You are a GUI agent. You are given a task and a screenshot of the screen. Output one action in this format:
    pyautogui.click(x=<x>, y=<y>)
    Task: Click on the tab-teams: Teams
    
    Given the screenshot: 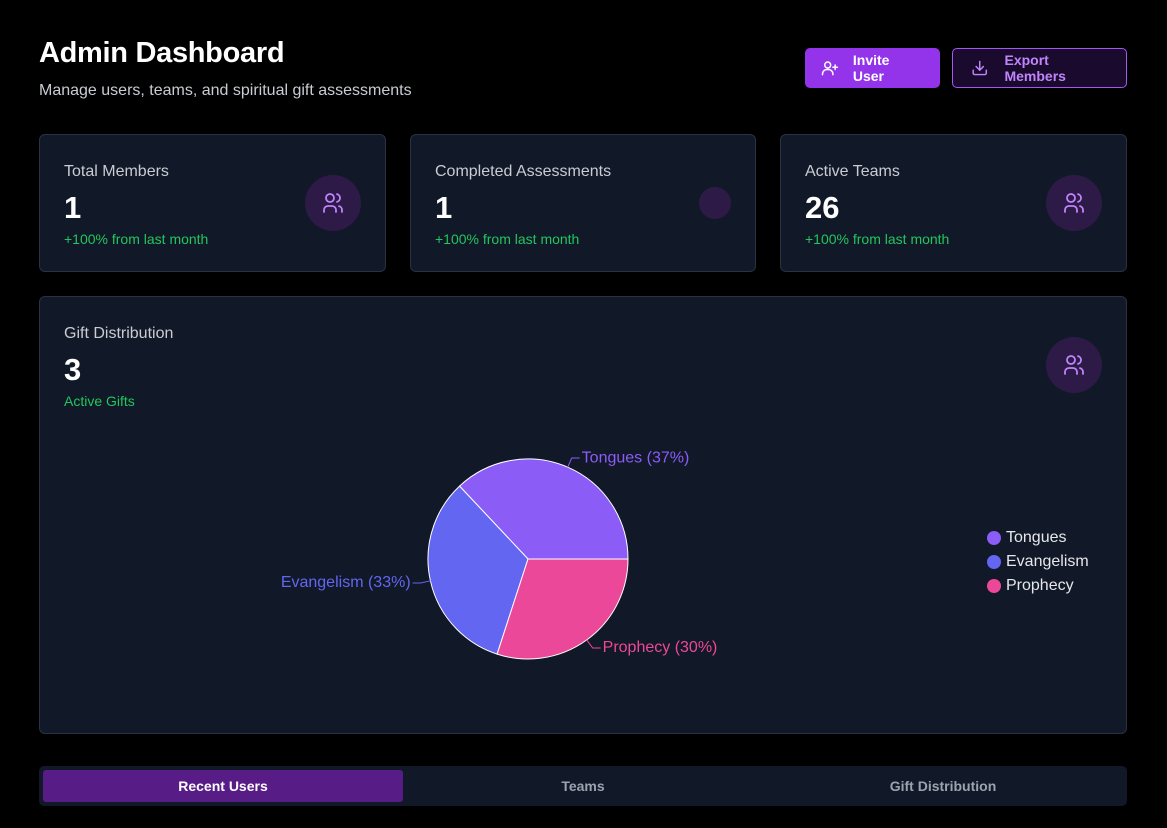 What is the action you would take?
    pyautogui.click(x=583, y=786)
    